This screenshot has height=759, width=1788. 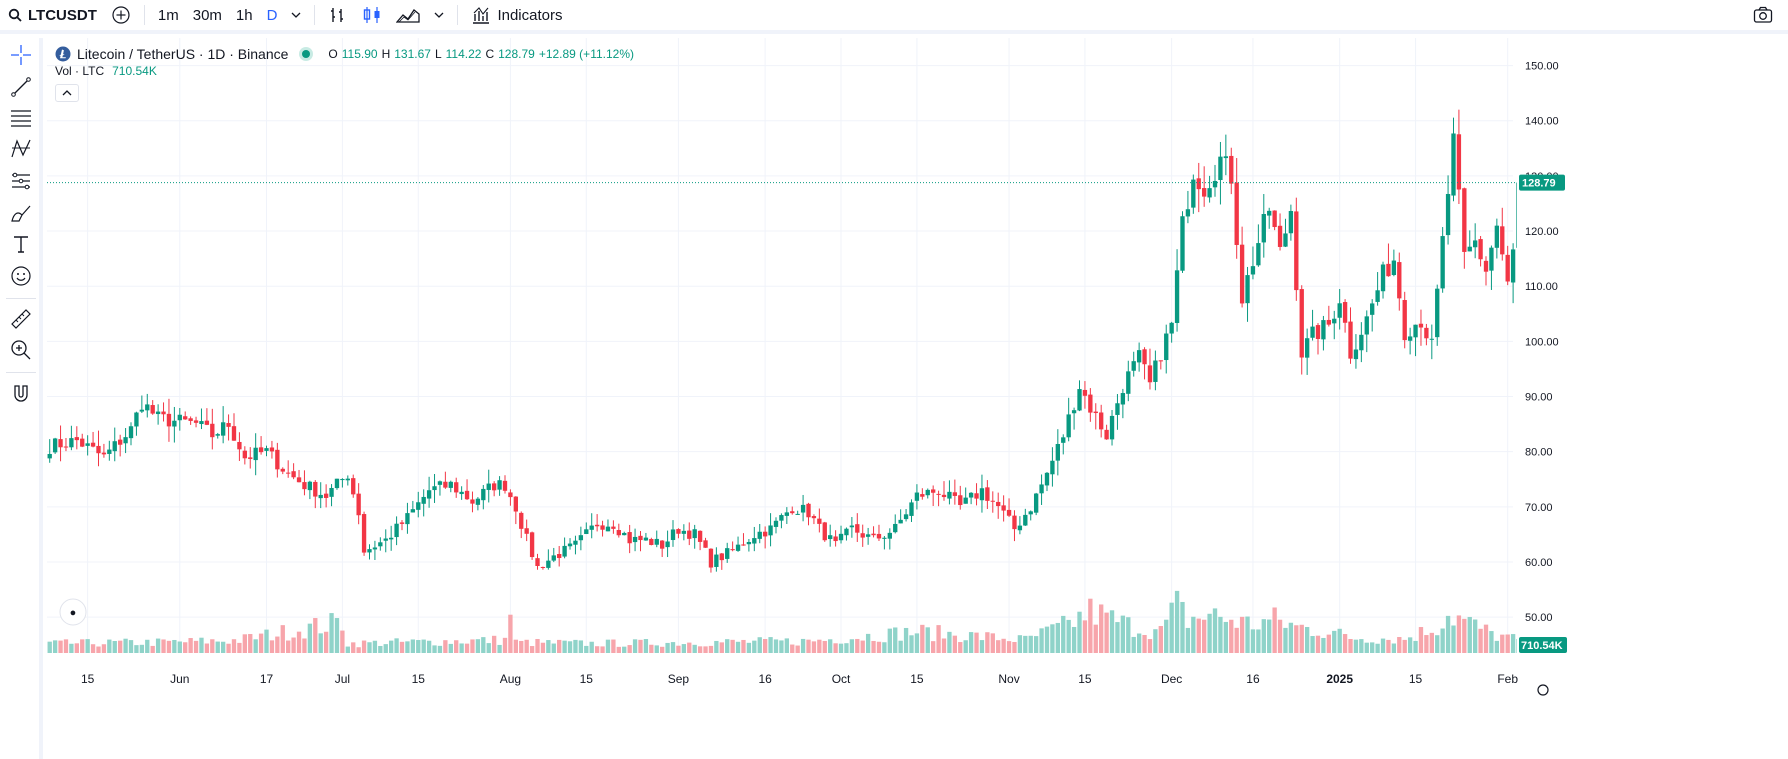 I want to click on candles-style-button, so click(x=372, y=15).